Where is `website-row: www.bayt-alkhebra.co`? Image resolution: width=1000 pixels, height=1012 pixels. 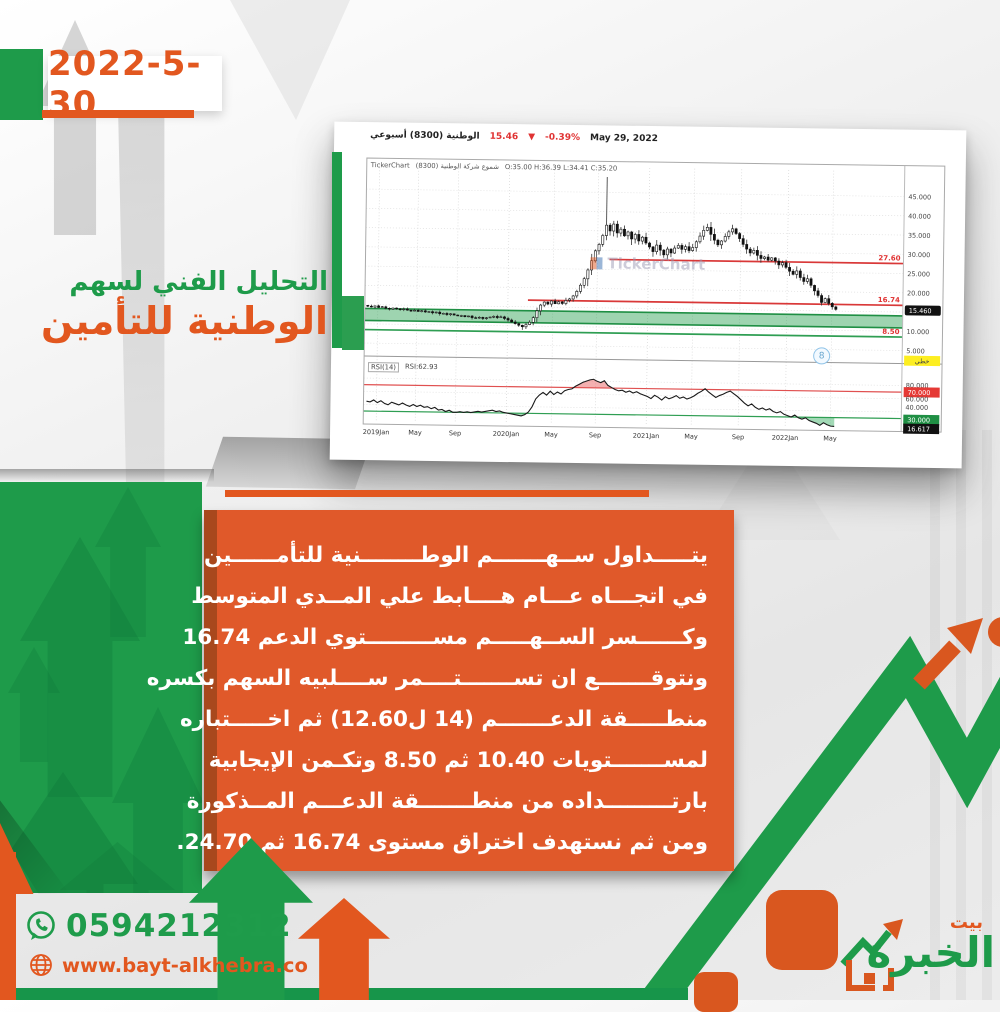 website-row: www.bayt-alkhebra.co is located at coordinates (168, 965).